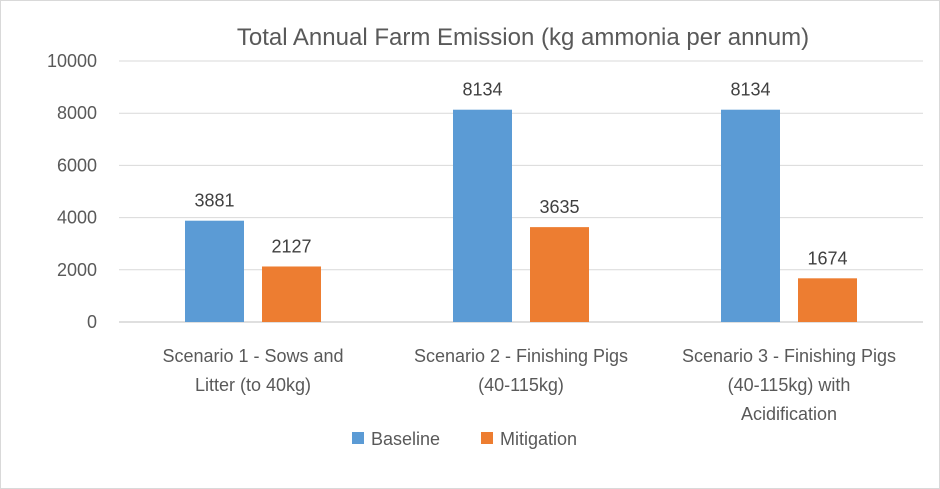 The height and width of the screenshot is (489, 940). Describe the element at coordinates (559, 207) in the screenshot. I see `data-label: 3635` at that location.